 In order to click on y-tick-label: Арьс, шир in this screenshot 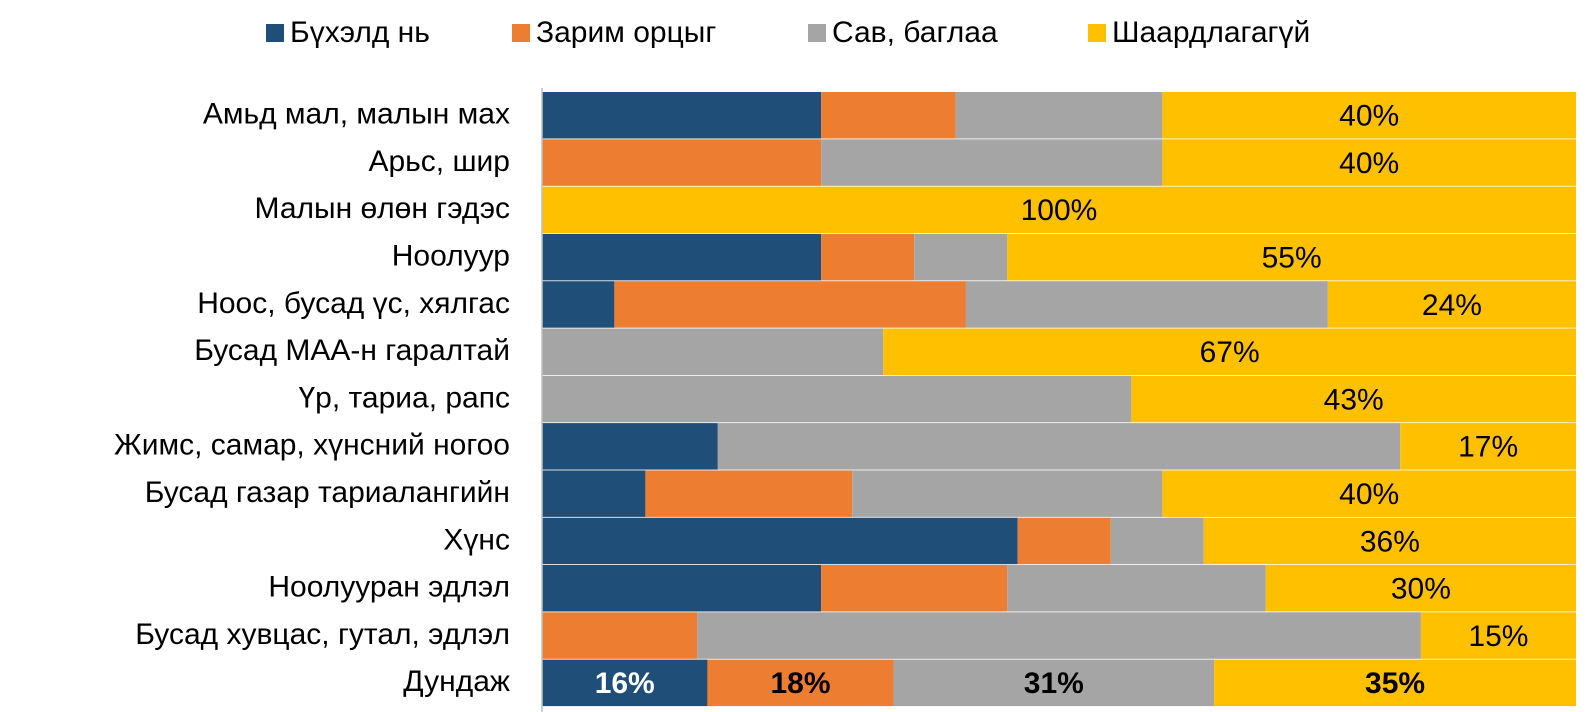, I will do `click(439, 161)`.